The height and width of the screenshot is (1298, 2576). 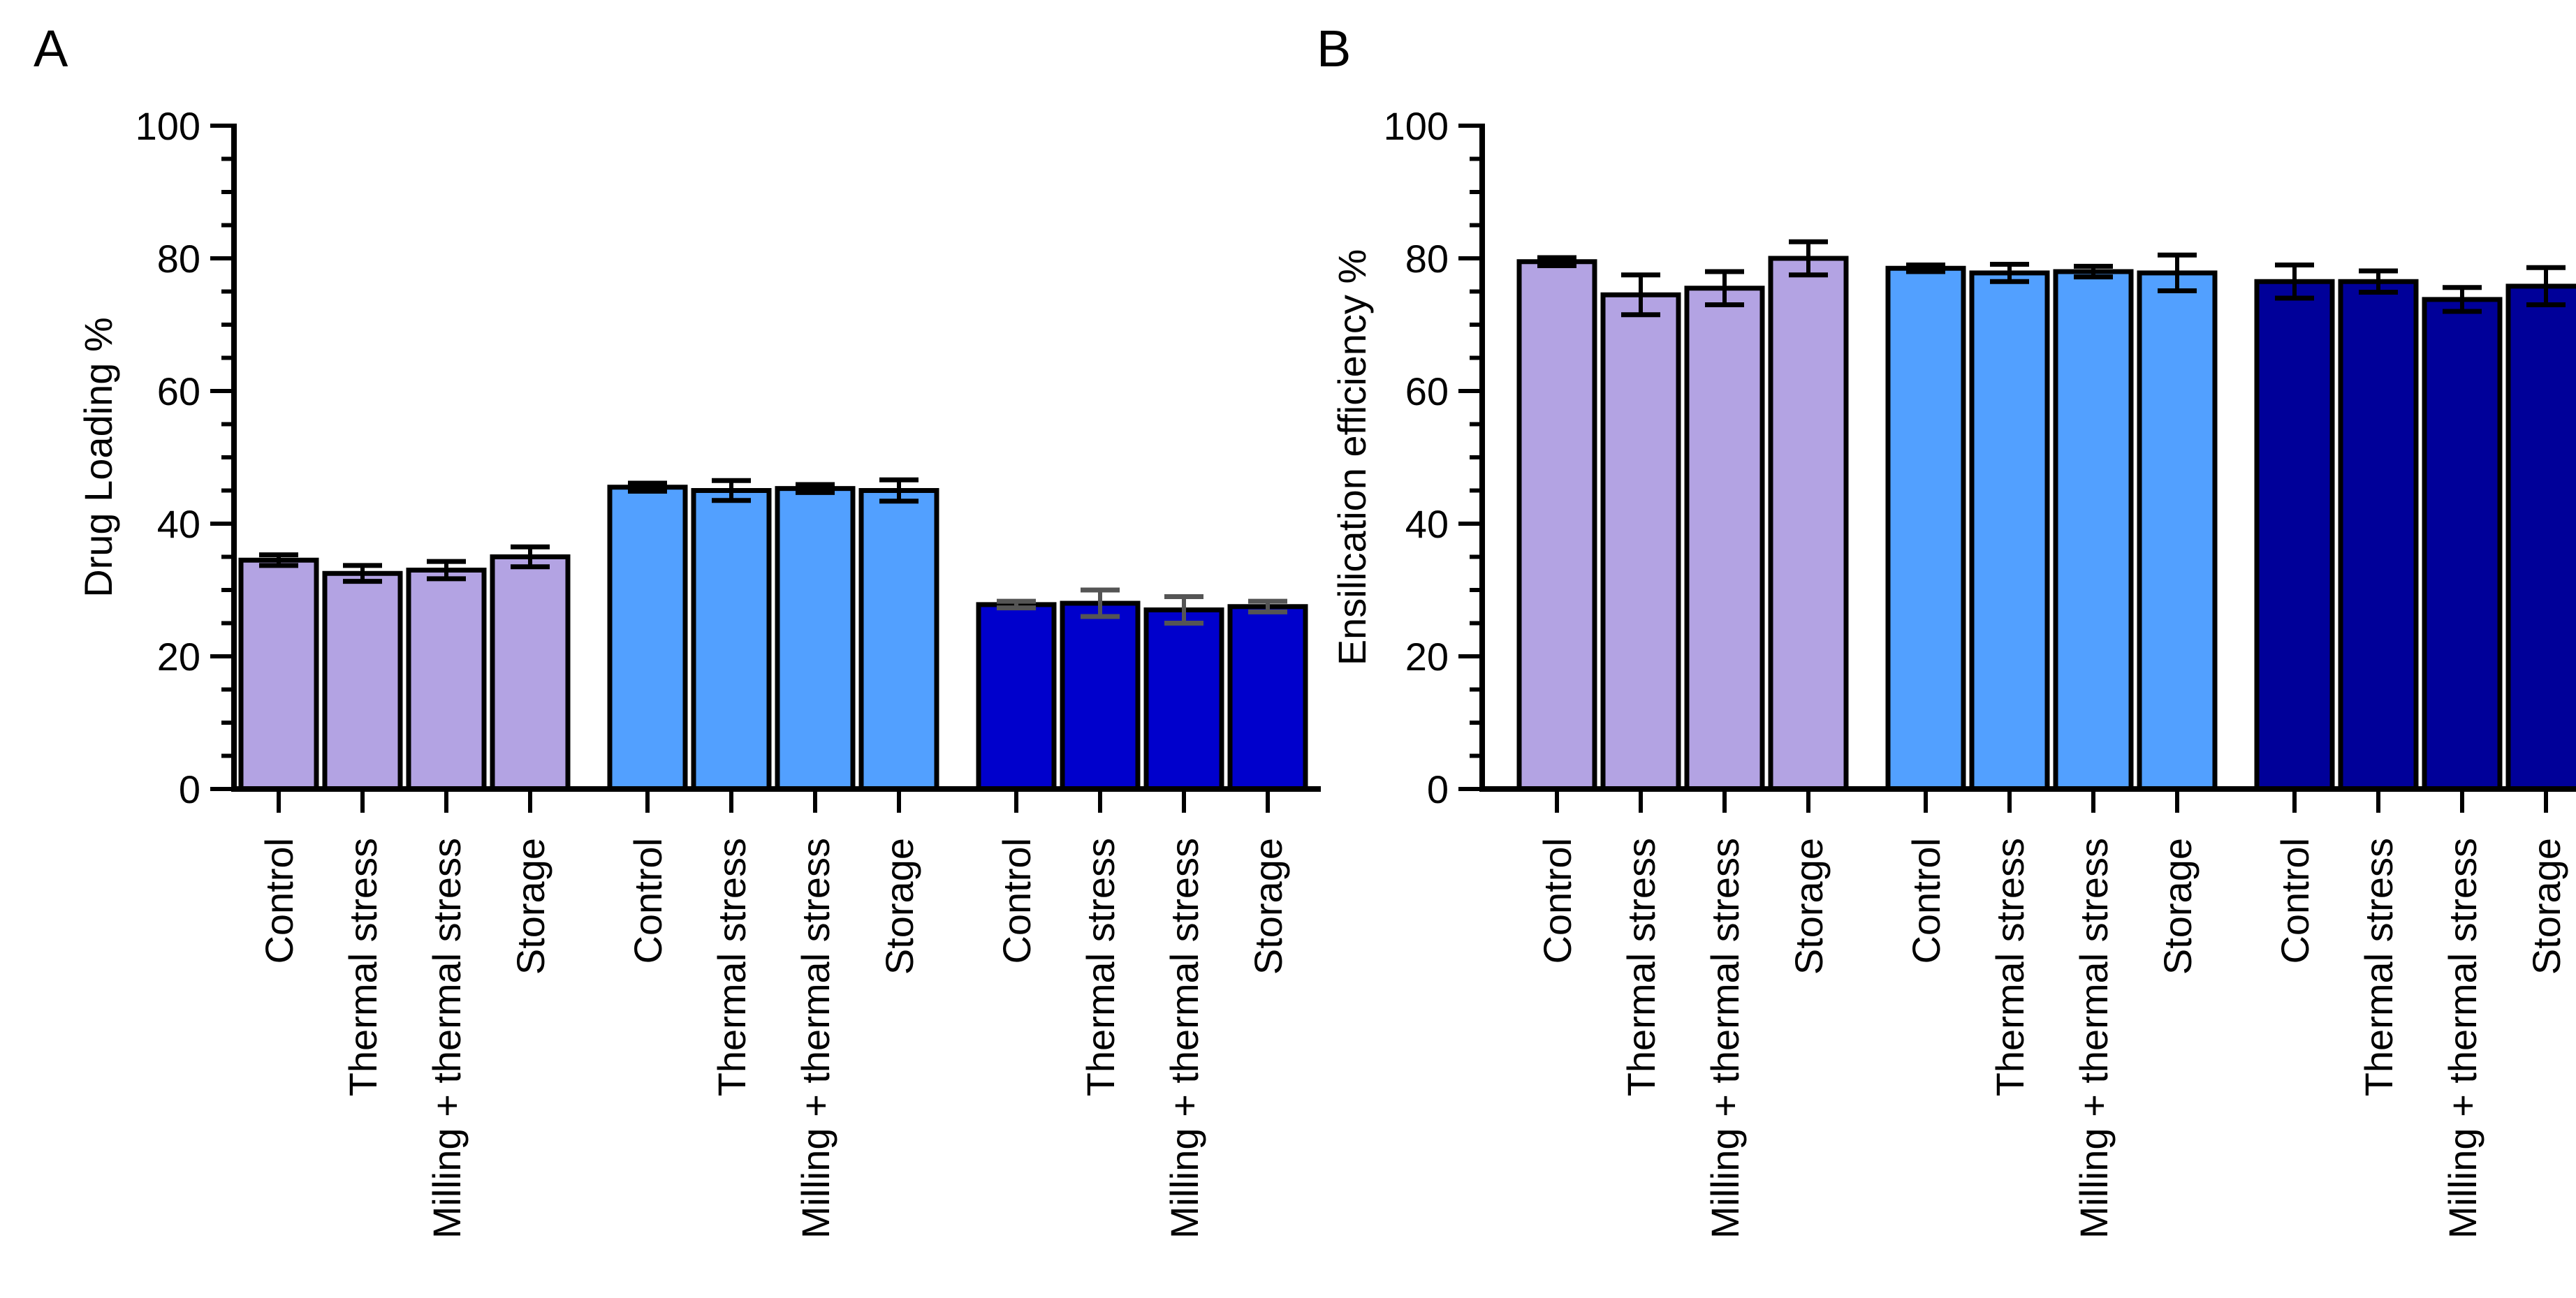 What do you see at coordinates (98, 458) in the screenshot?
I see `y-axis-title: Drug Loading %` at bounding box center [98, 458].